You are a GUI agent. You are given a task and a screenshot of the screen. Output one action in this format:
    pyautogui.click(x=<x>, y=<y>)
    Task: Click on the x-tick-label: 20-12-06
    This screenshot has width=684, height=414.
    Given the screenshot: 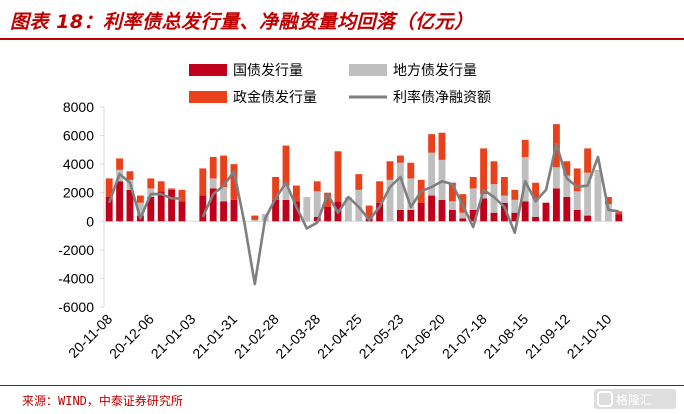 What is the action you would take?
    pyautogui.click(x=131, y=336)
    